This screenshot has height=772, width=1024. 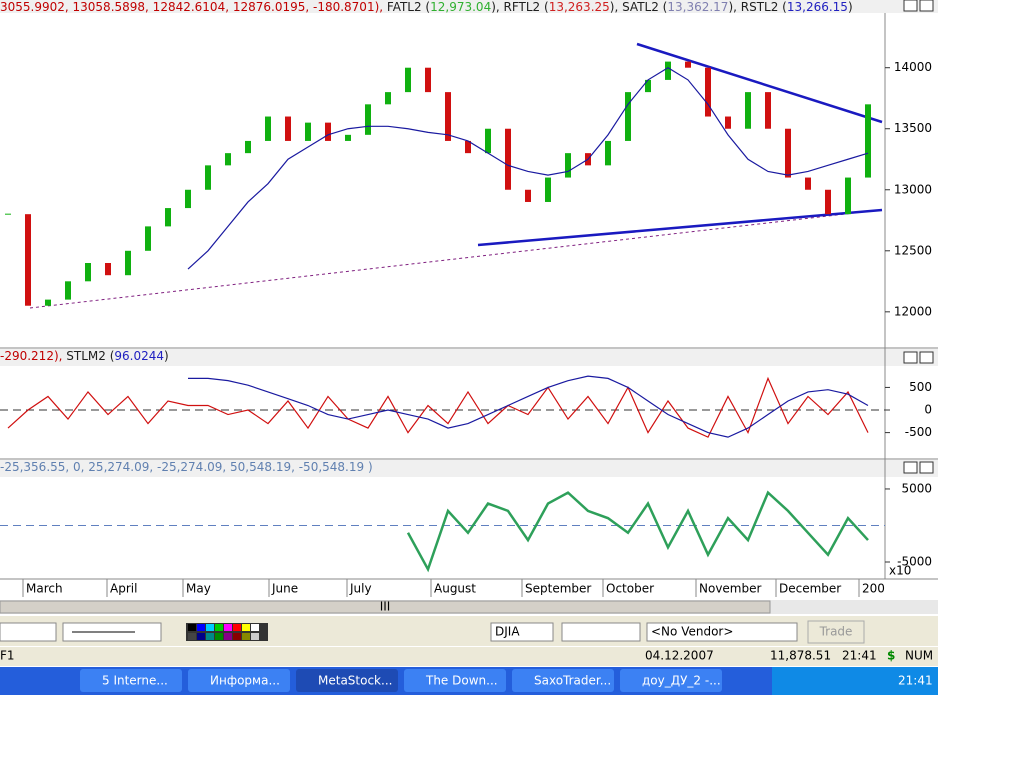 I want to click on clock: 21:41, so click(x=915, y=681).